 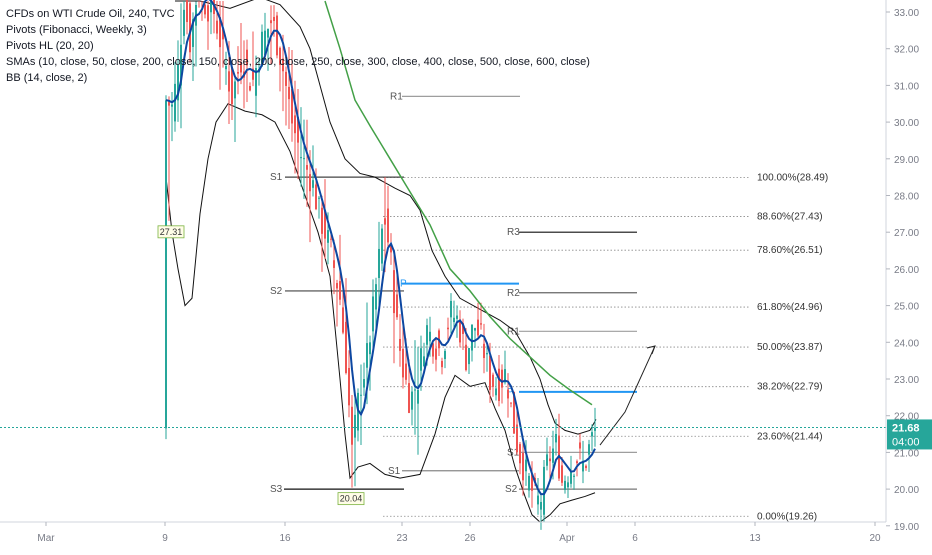 What do you see at coordinates (906, 86) in the screenshot?
I see `y-tick-label: 31.00` at bounding box center [906, 86].